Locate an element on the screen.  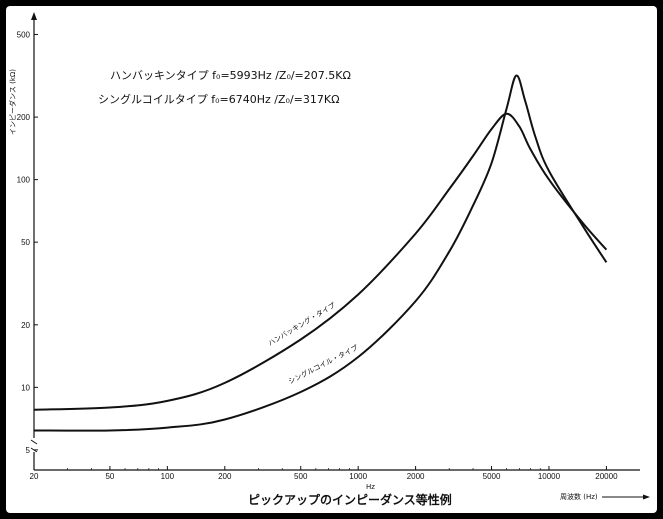
y-tick-label: 500 is located at coordinates (24, 34).